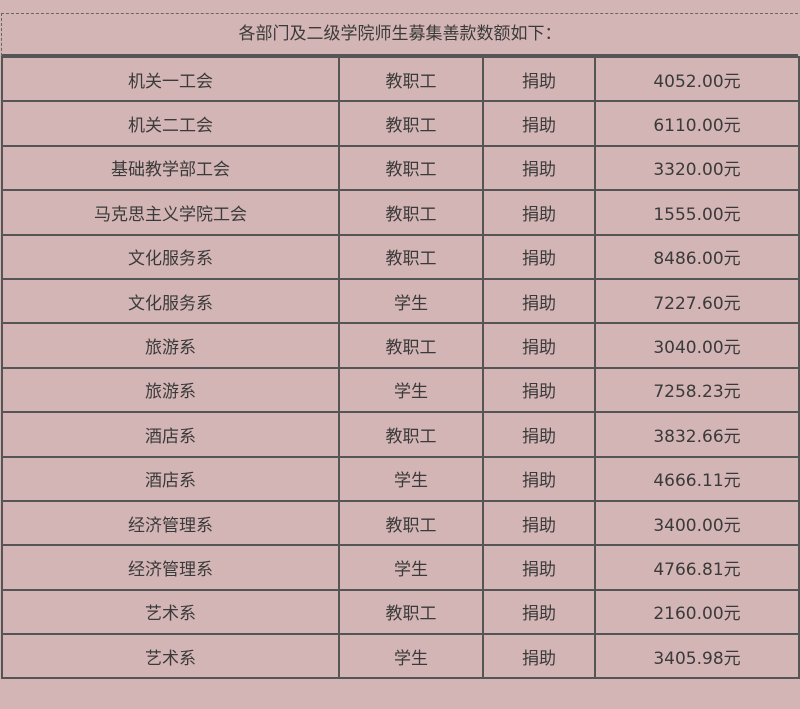 This screenshot has width=800, height=709. I want to click on amount-cell: 7258.23元, so click(697, 390).